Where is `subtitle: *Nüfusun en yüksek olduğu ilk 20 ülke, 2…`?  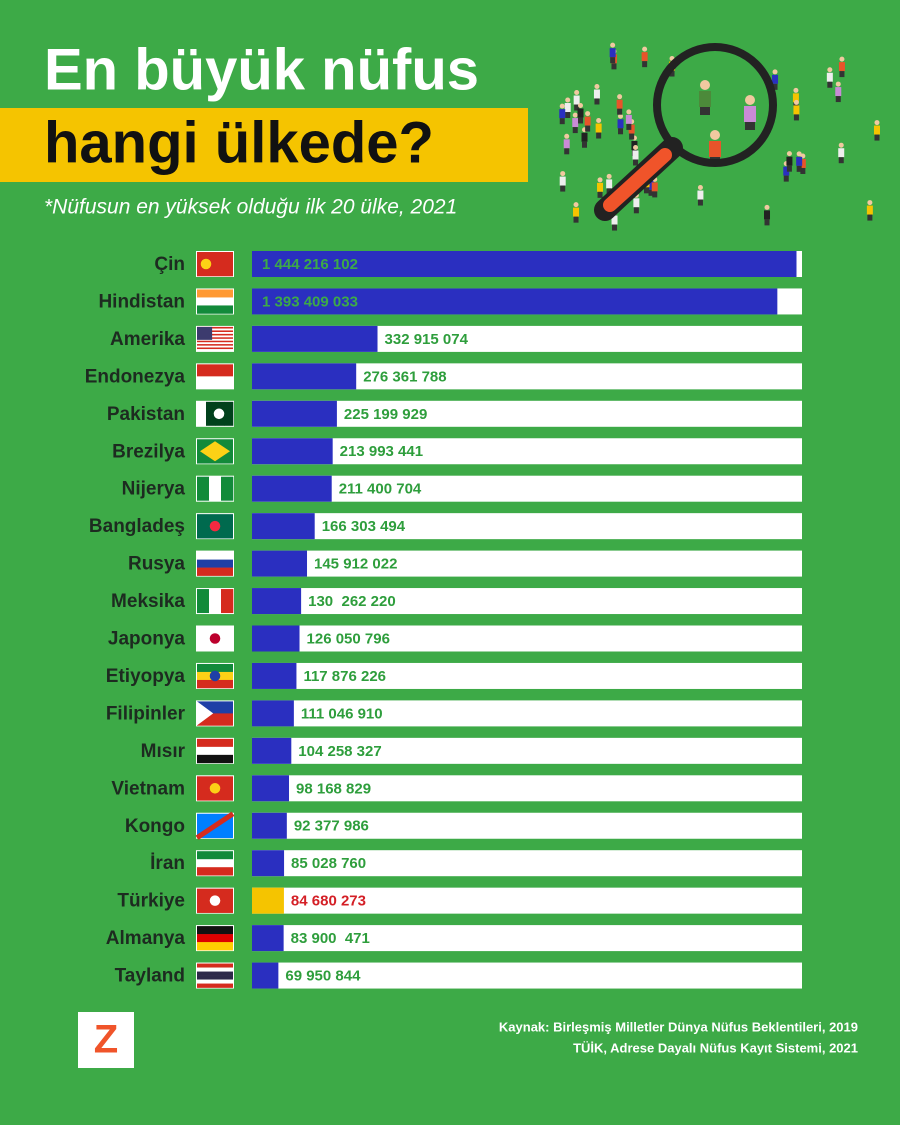 subtitle: *Nüfusun en yüksek olduğu ilk 20 ülke, 2… is located at coordinates (250, 207).